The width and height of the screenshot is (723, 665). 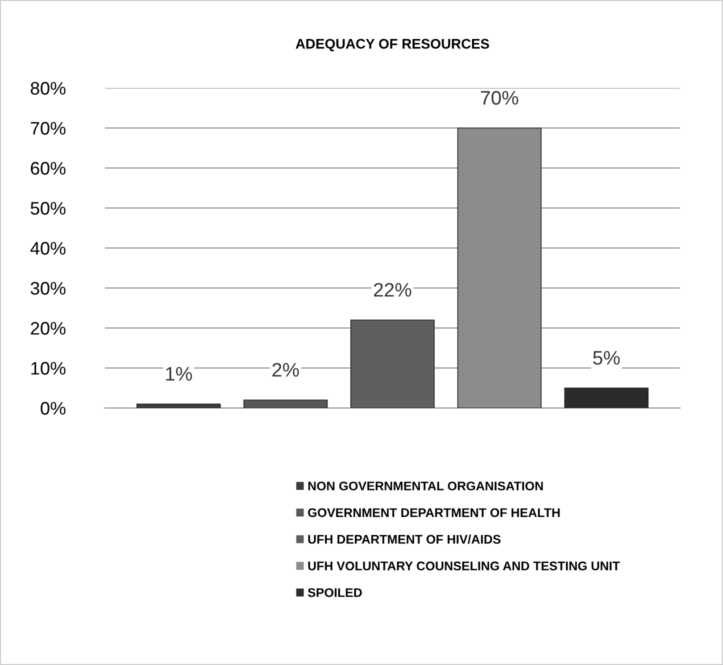 I want to click on legend-label: UFH DEPARTMENT OF HIV/AIDS, so click(x=404, y=539).